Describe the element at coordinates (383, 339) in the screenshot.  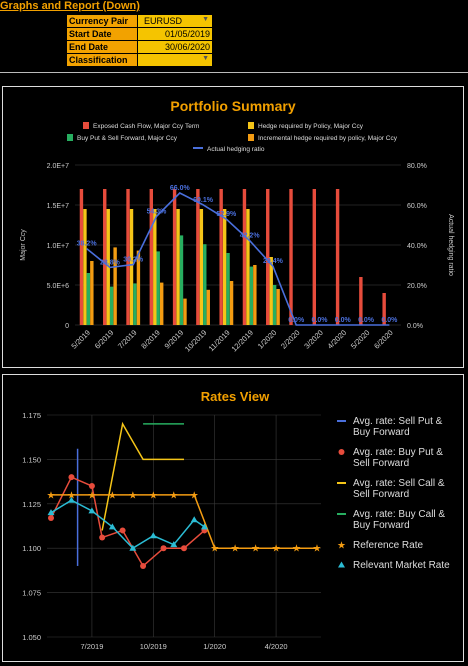
I see `x-tick-label: 6/2020` at that location.